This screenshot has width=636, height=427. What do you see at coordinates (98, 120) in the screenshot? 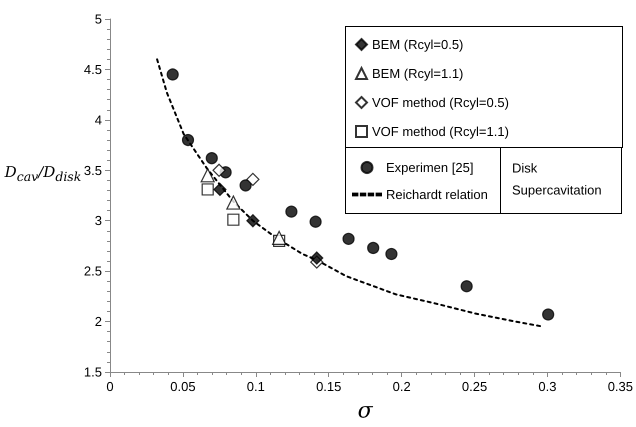
I see `y-tick-label: 4` at bounding box center [98, 120].